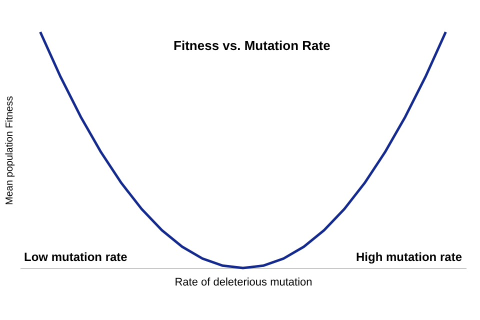 The width and height of the screenshot is (480, 320). Describe the element at coordinates (252, 45) in the screenshot. I see `text: Fitness vs. Mutation Rate` at that location.